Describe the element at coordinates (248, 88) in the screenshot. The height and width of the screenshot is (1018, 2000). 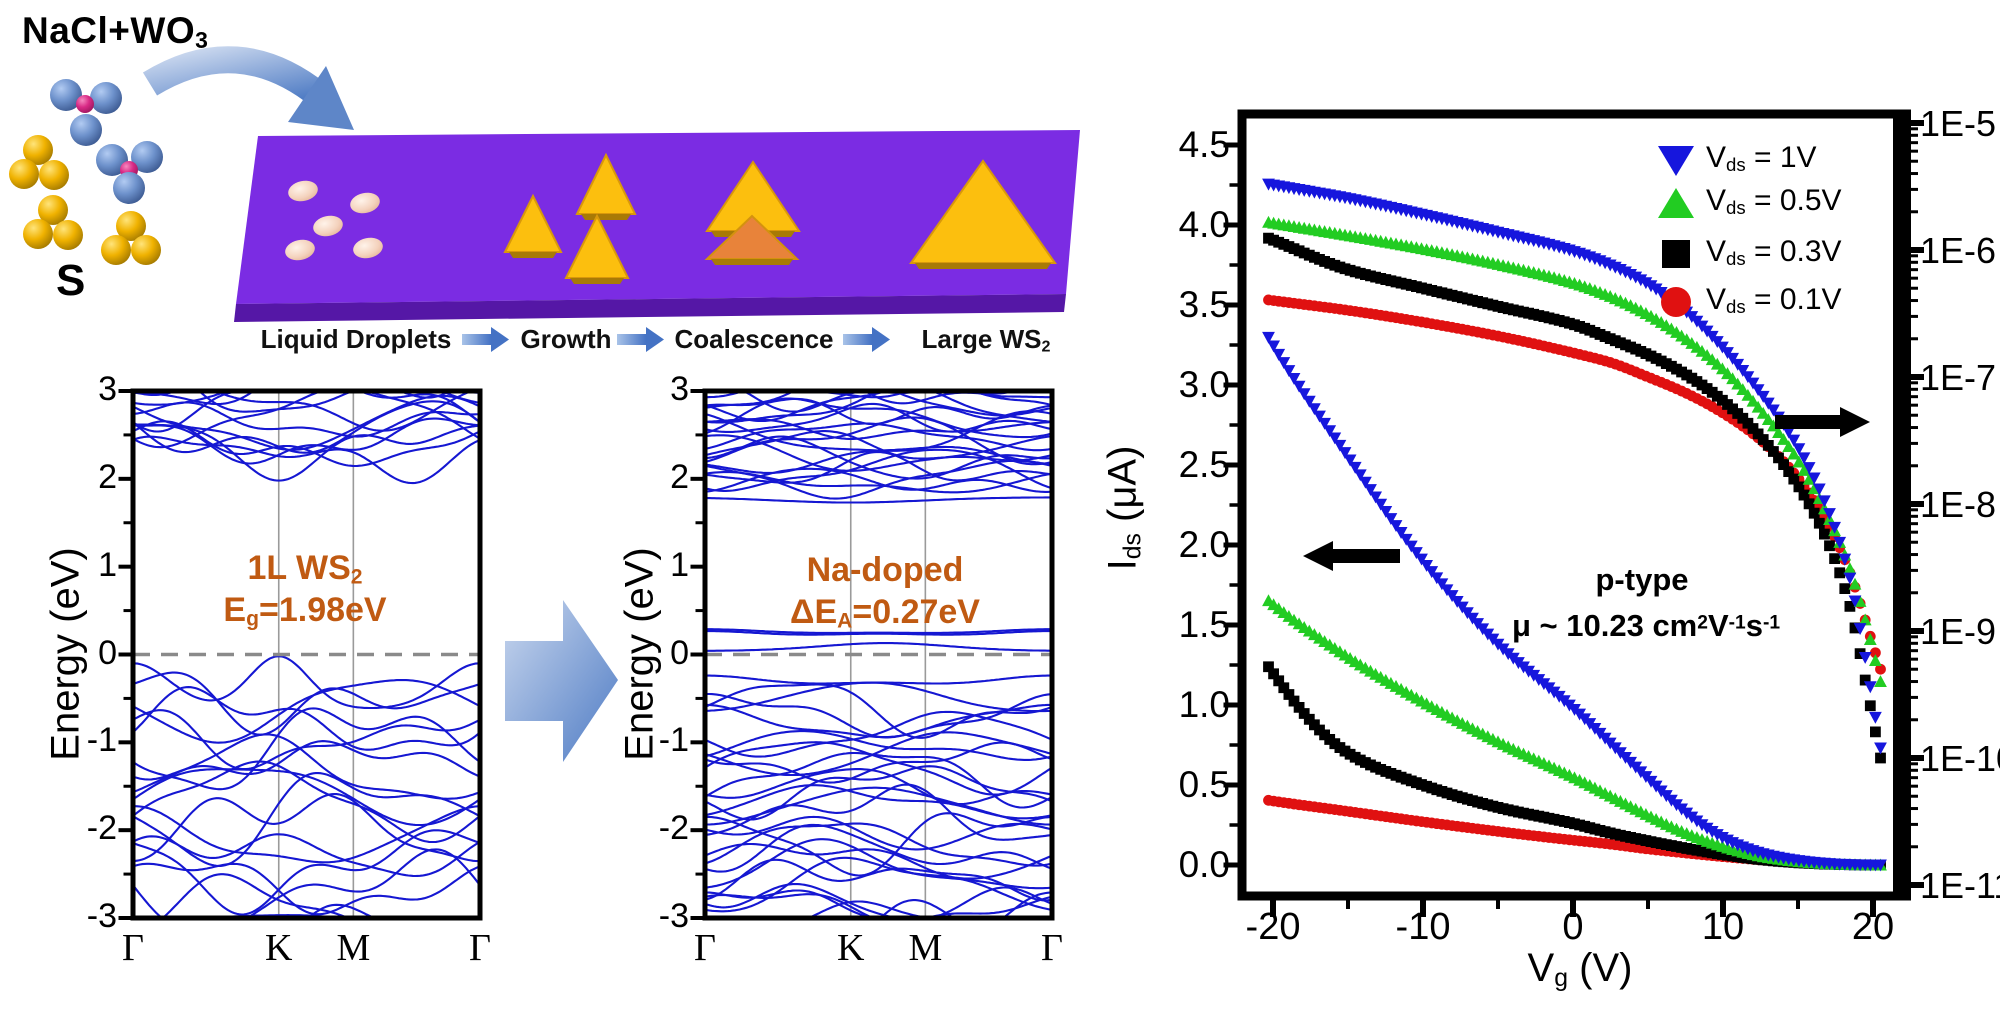
I see `curved-arrow-icon` at that location.